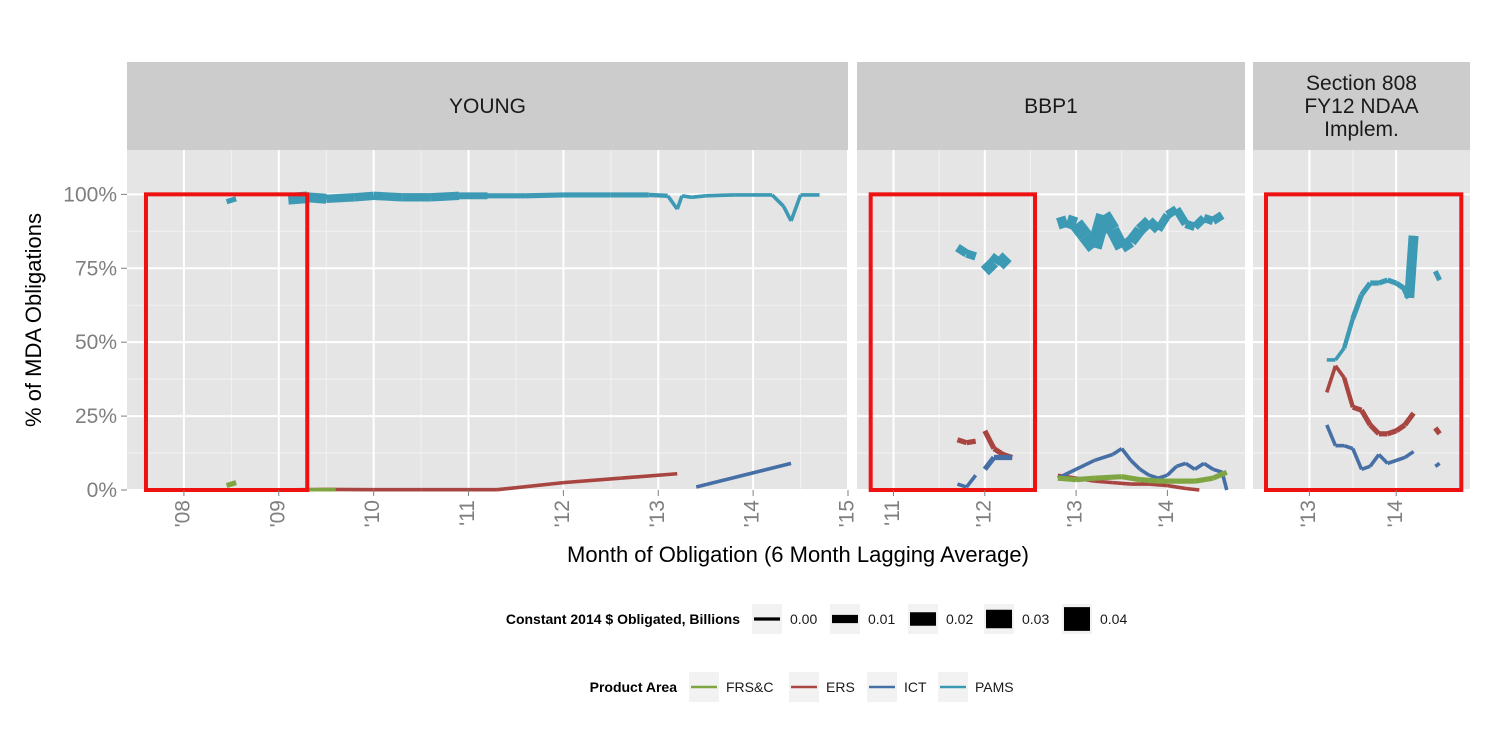  I want to click on strip-label: Section 808, so click(1361, 83).